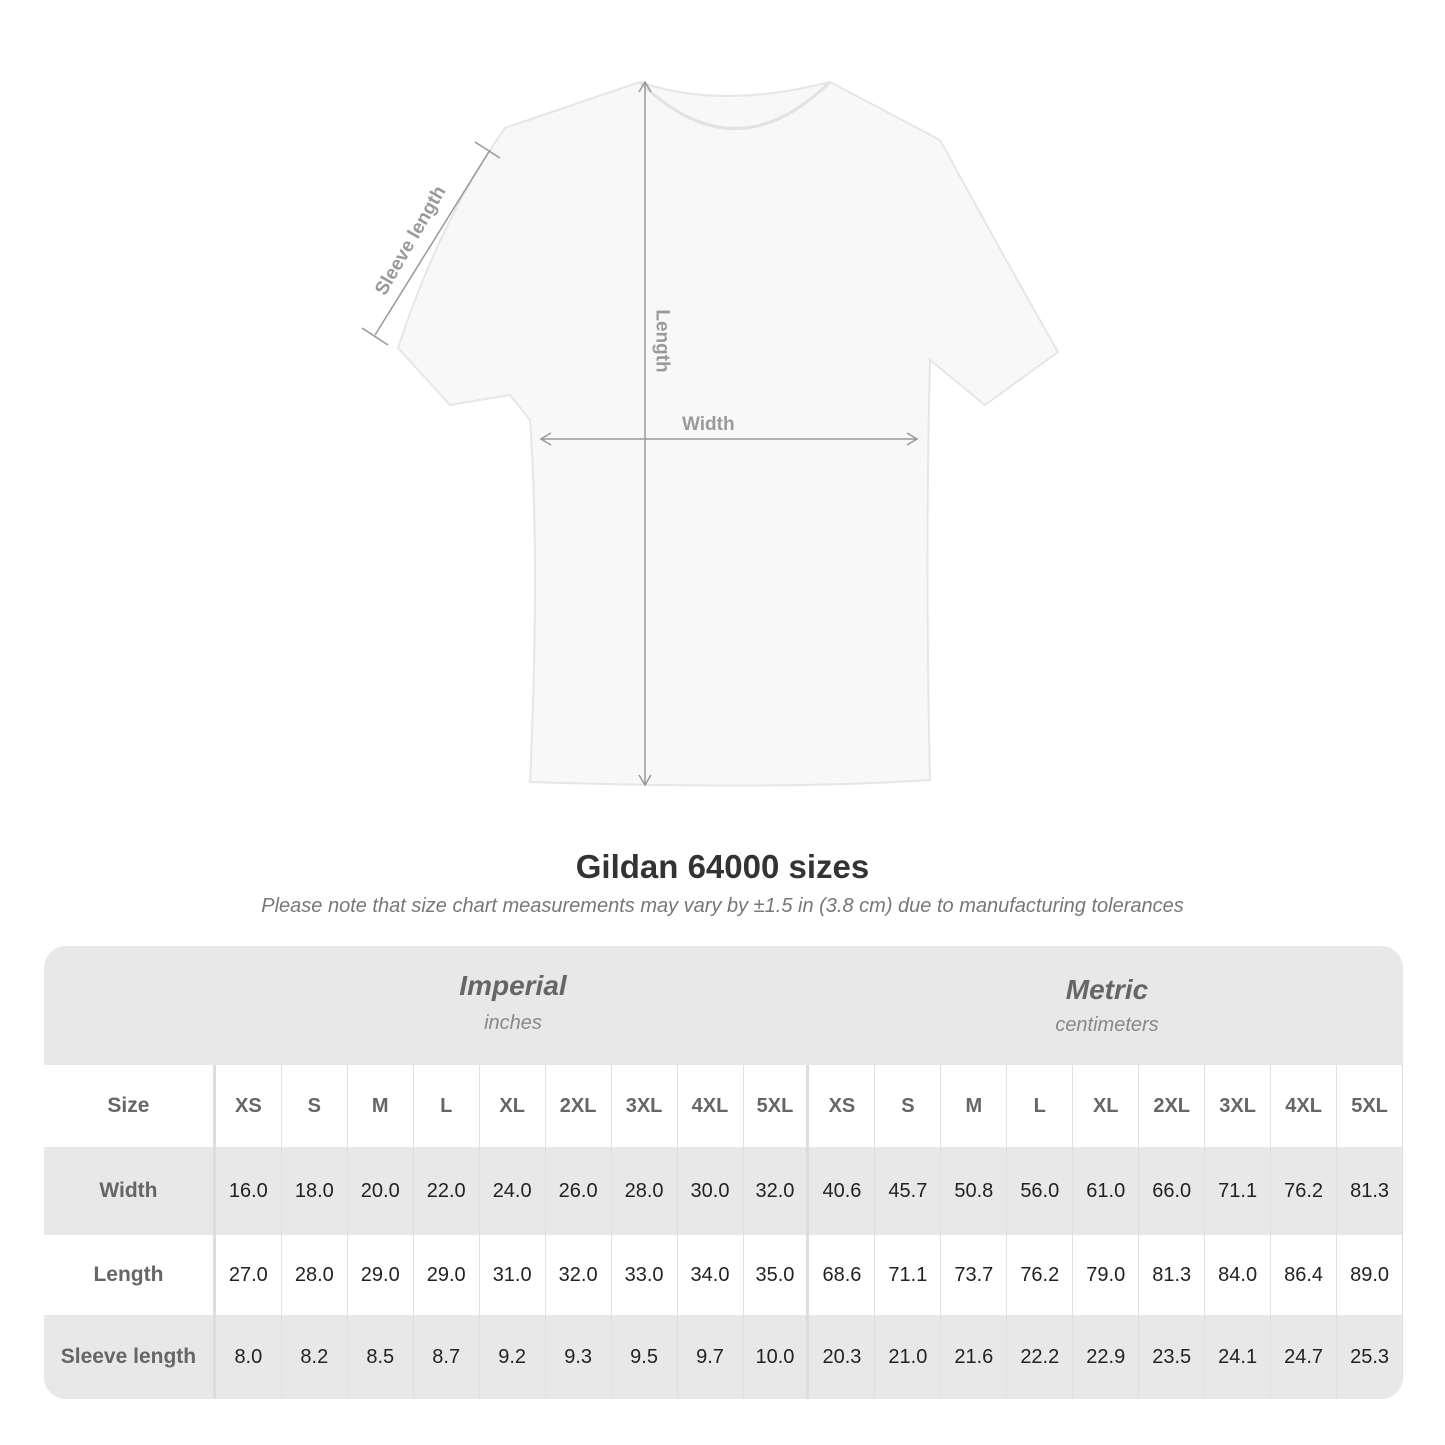 Image resolution: width=1445 pixels, height=1445 pixels. Describe the element at coordinates (315, 1191) in the screenshot. I see `value-cell: 18.0` at that location.